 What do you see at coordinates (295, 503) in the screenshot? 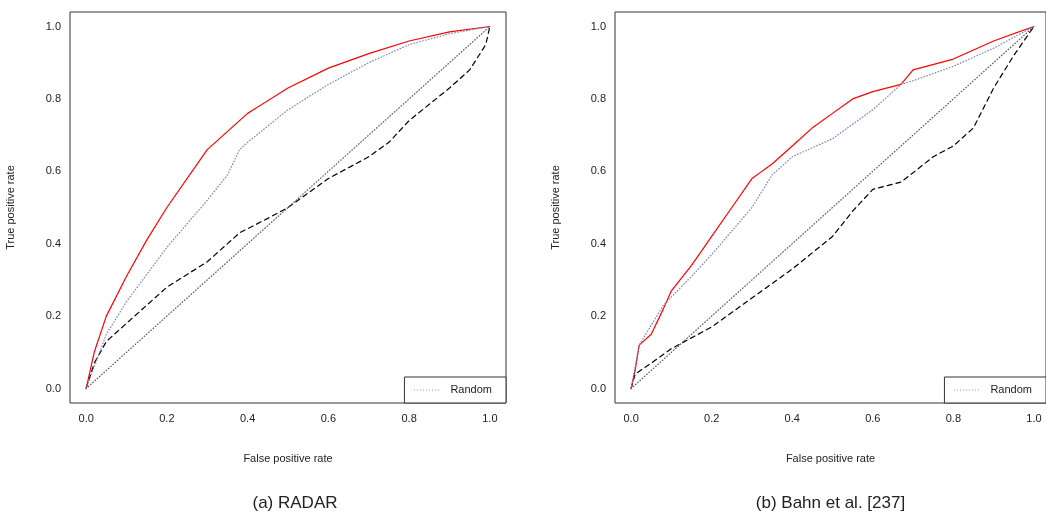
I see `text: (a) RADAR` at bounding box center [295, 503].